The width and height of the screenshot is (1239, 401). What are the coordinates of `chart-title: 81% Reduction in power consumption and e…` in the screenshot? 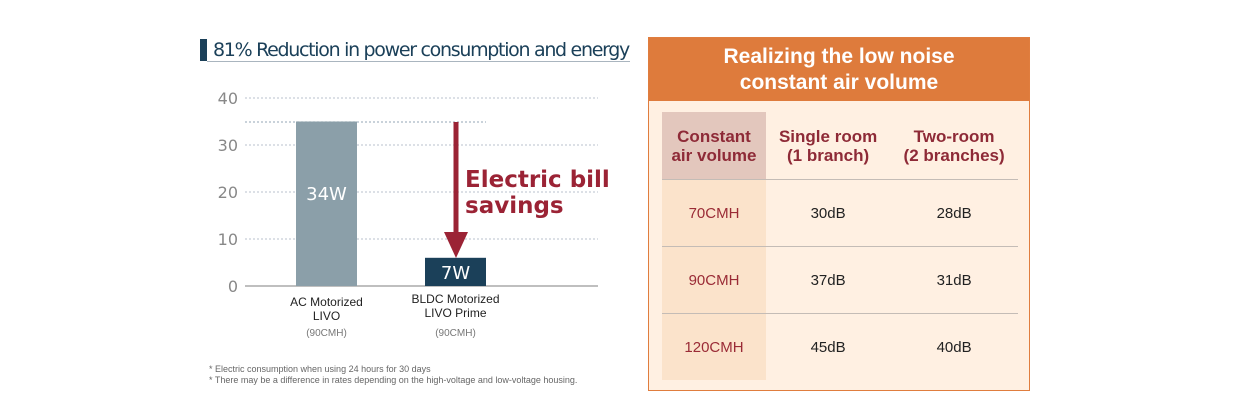 It's located at (415, 50).